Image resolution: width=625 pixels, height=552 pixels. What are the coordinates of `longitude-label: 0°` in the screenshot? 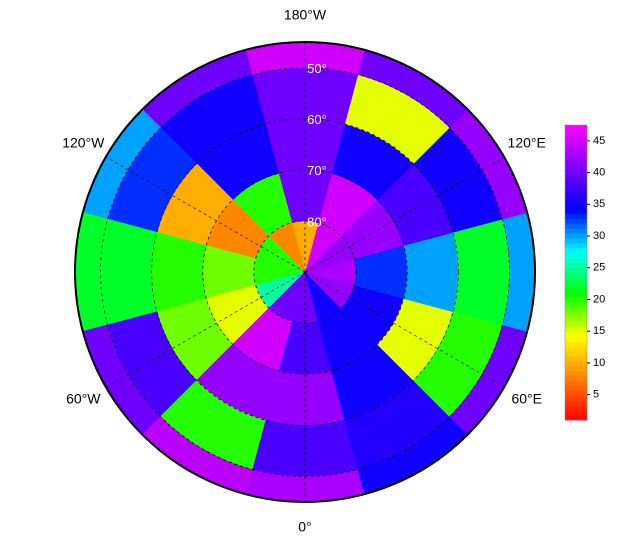 It's located at (304, 527).